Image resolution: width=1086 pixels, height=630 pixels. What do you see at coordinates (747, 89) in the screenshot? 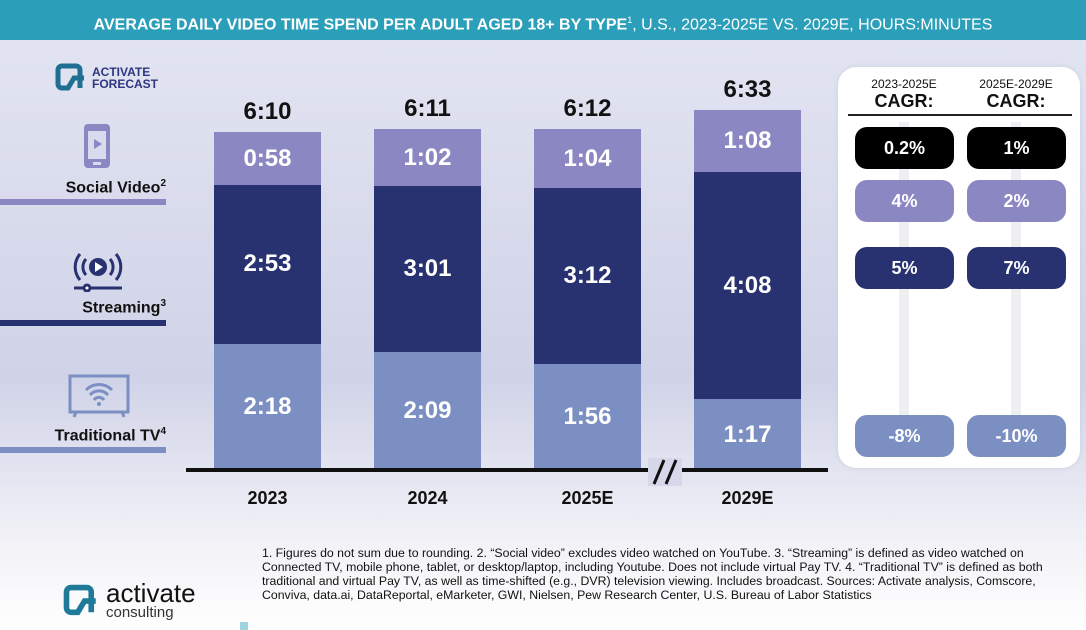
I see `bar-total-label: 6:33` at bounding box center [747, 89].